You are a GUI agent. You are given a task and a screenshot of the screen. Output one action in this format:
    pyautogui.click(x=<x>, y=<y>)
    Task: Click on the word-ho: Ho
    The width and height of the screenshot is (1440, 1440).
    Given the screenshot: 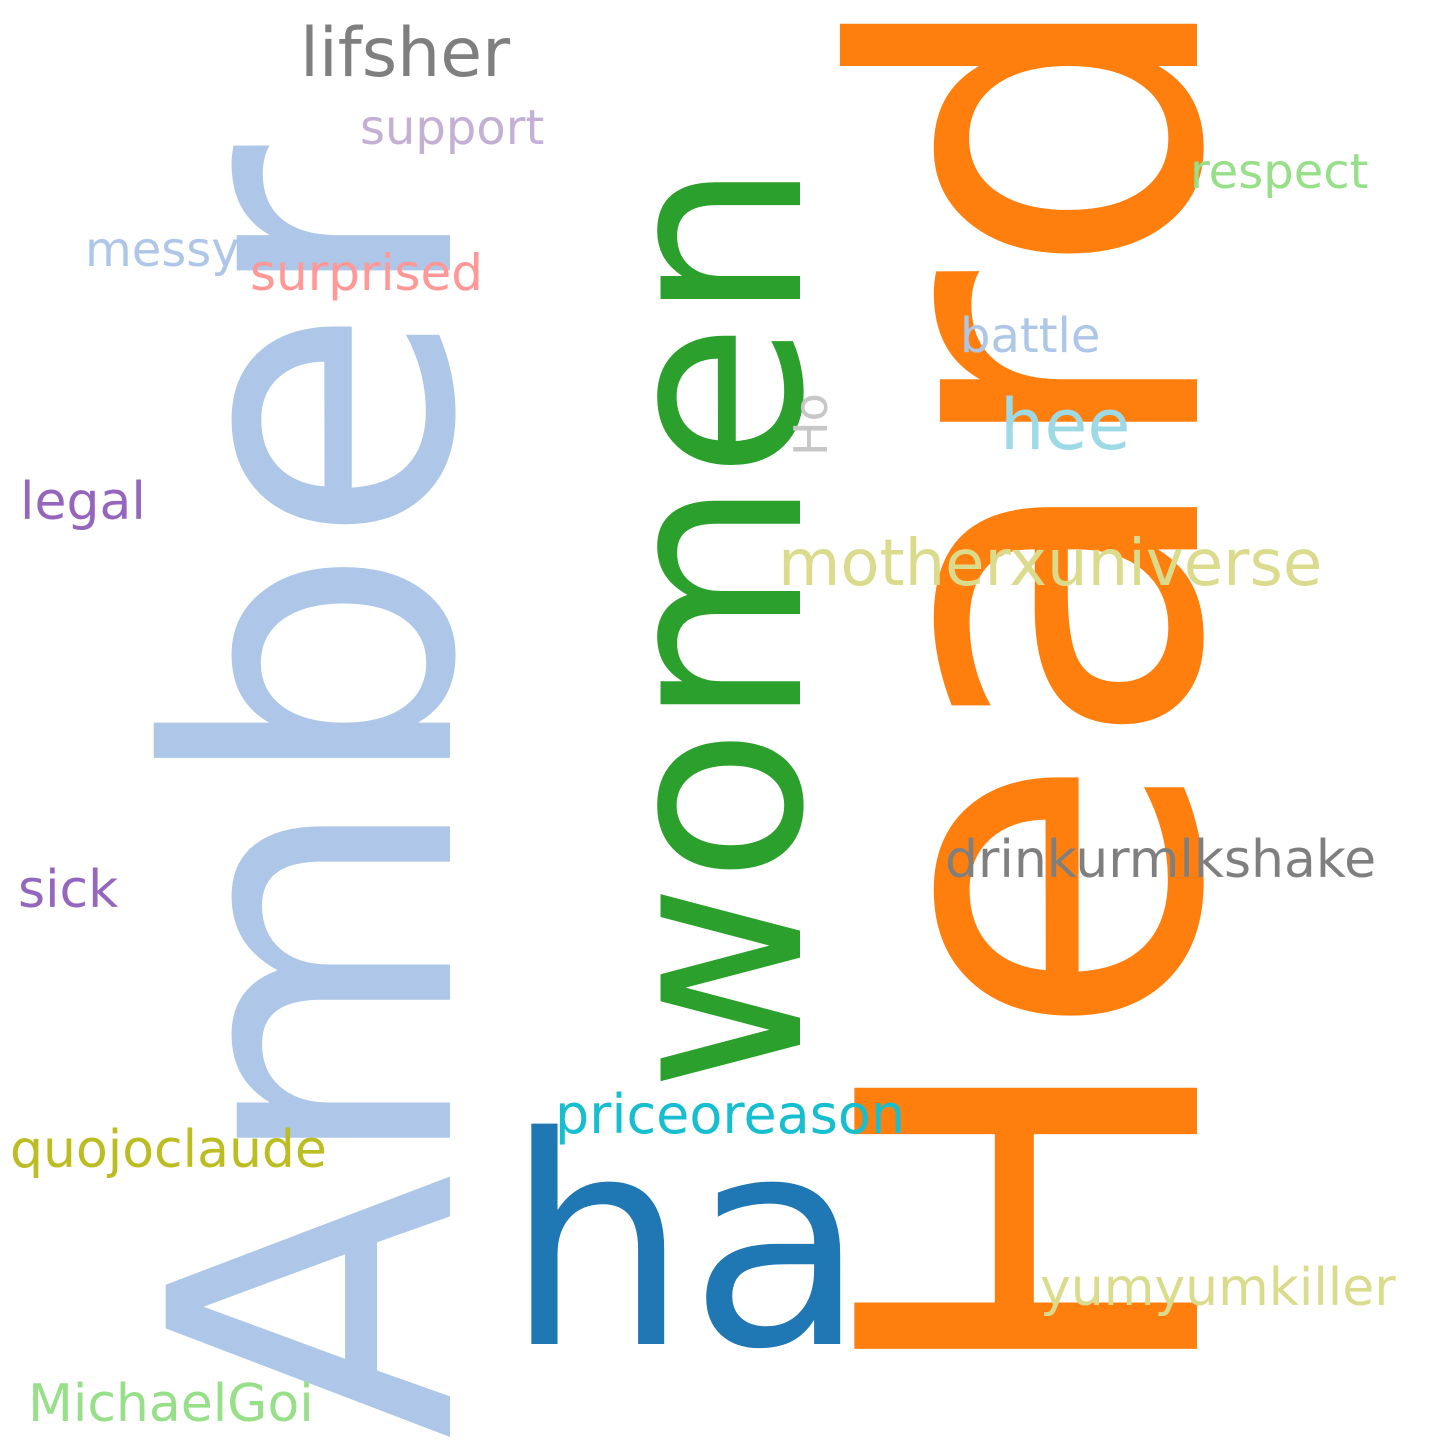 What is the action you would take?
    pyautogui.click(x=811, y=424)
    